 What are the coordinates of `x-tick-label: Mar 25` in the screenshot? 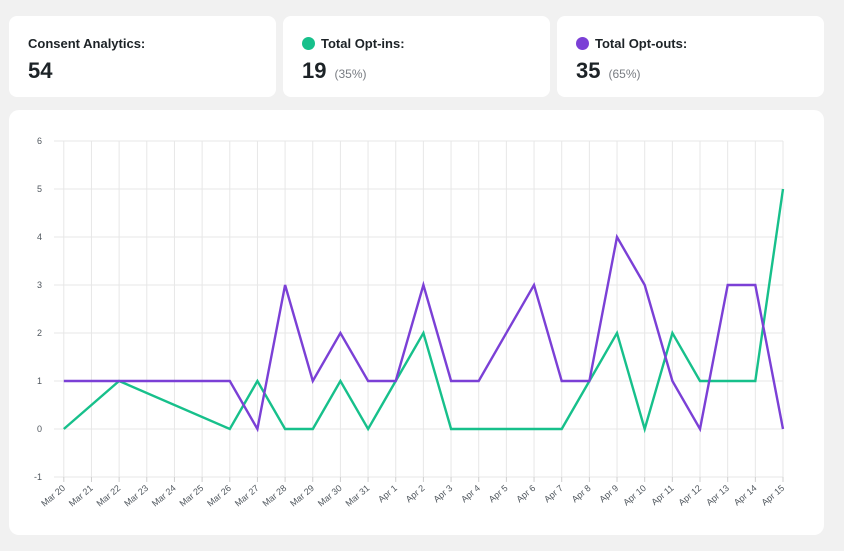 It's located at (192, 496).